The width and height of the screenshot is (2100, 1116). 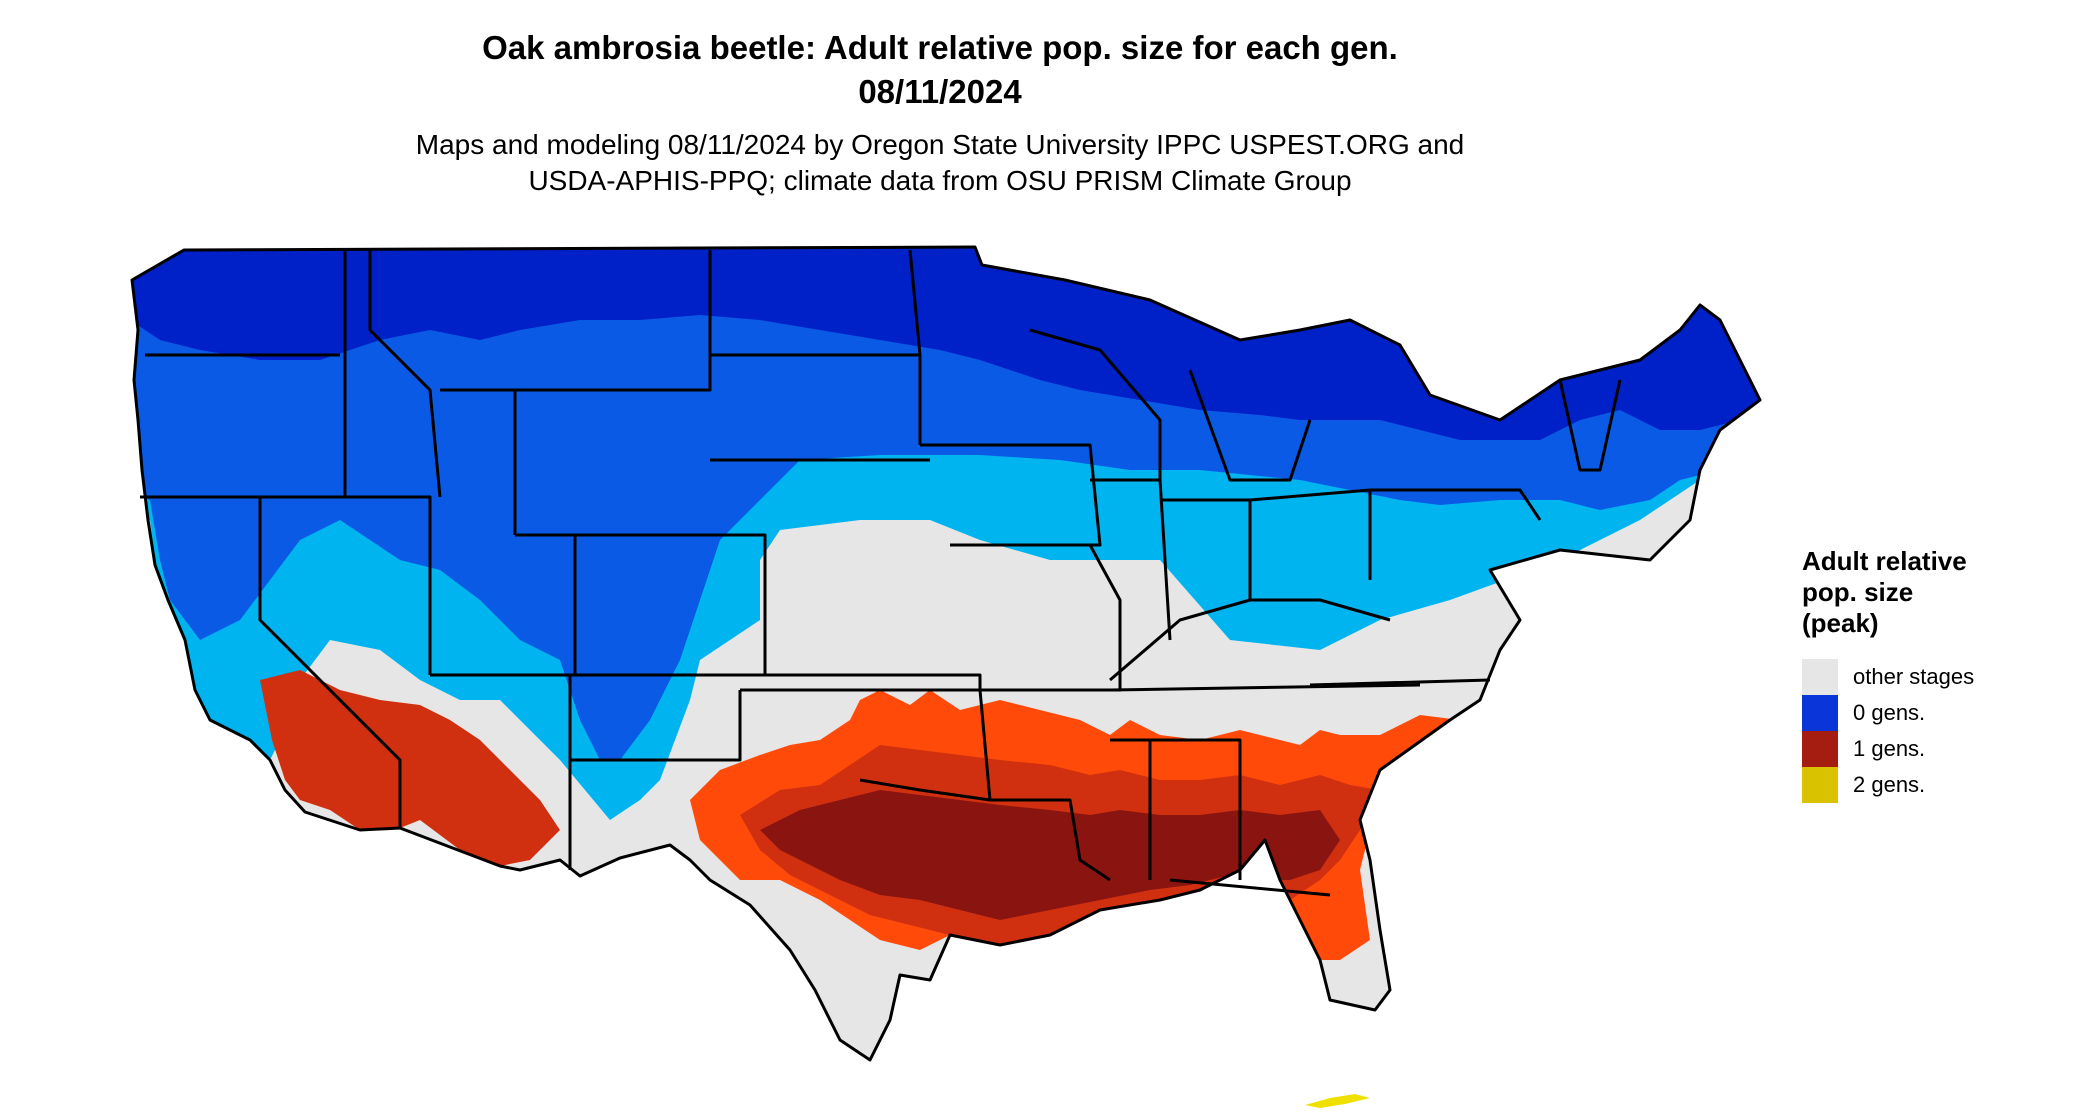 I want to click on legend-item-other-stages: other stages, so click(x=1942, y=677).